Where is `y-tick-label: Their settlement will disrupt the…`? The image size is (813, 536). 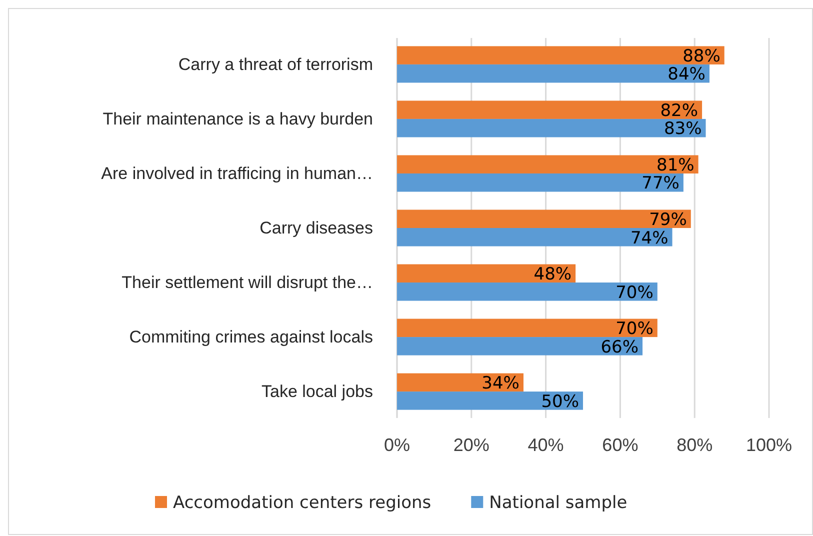 y-tick-label: Their settlement will disrupt the… is located at coordinates (247, 282).